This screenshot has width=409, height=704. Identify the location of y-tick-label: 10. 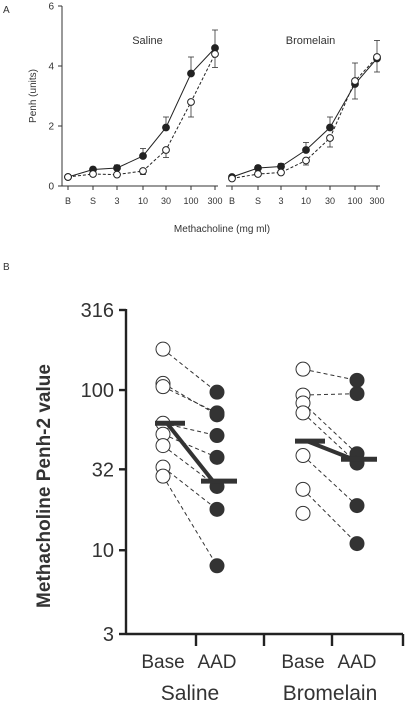
(103, 551).